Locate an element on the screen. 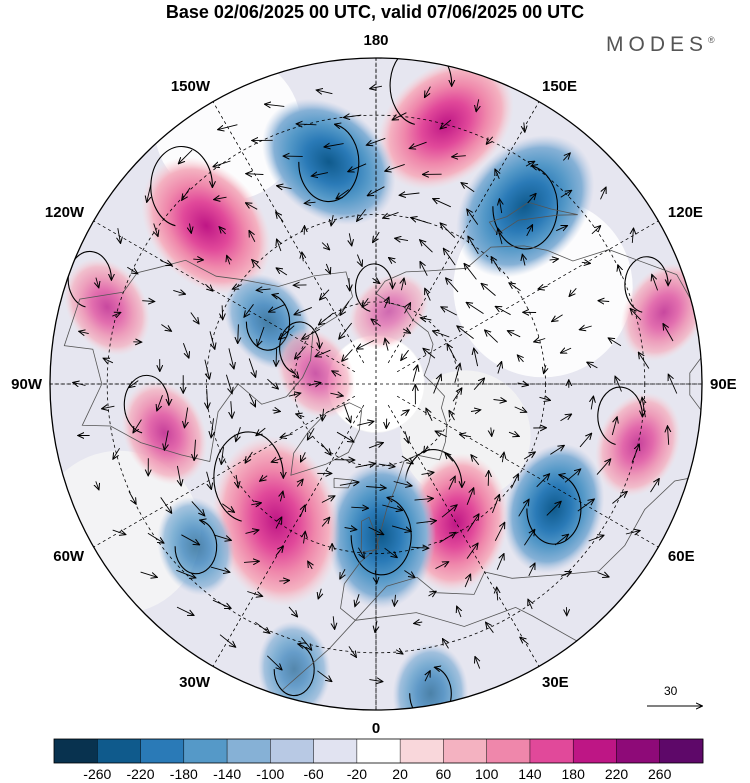  registered-mark: ® is located at coordinates (711, 40).